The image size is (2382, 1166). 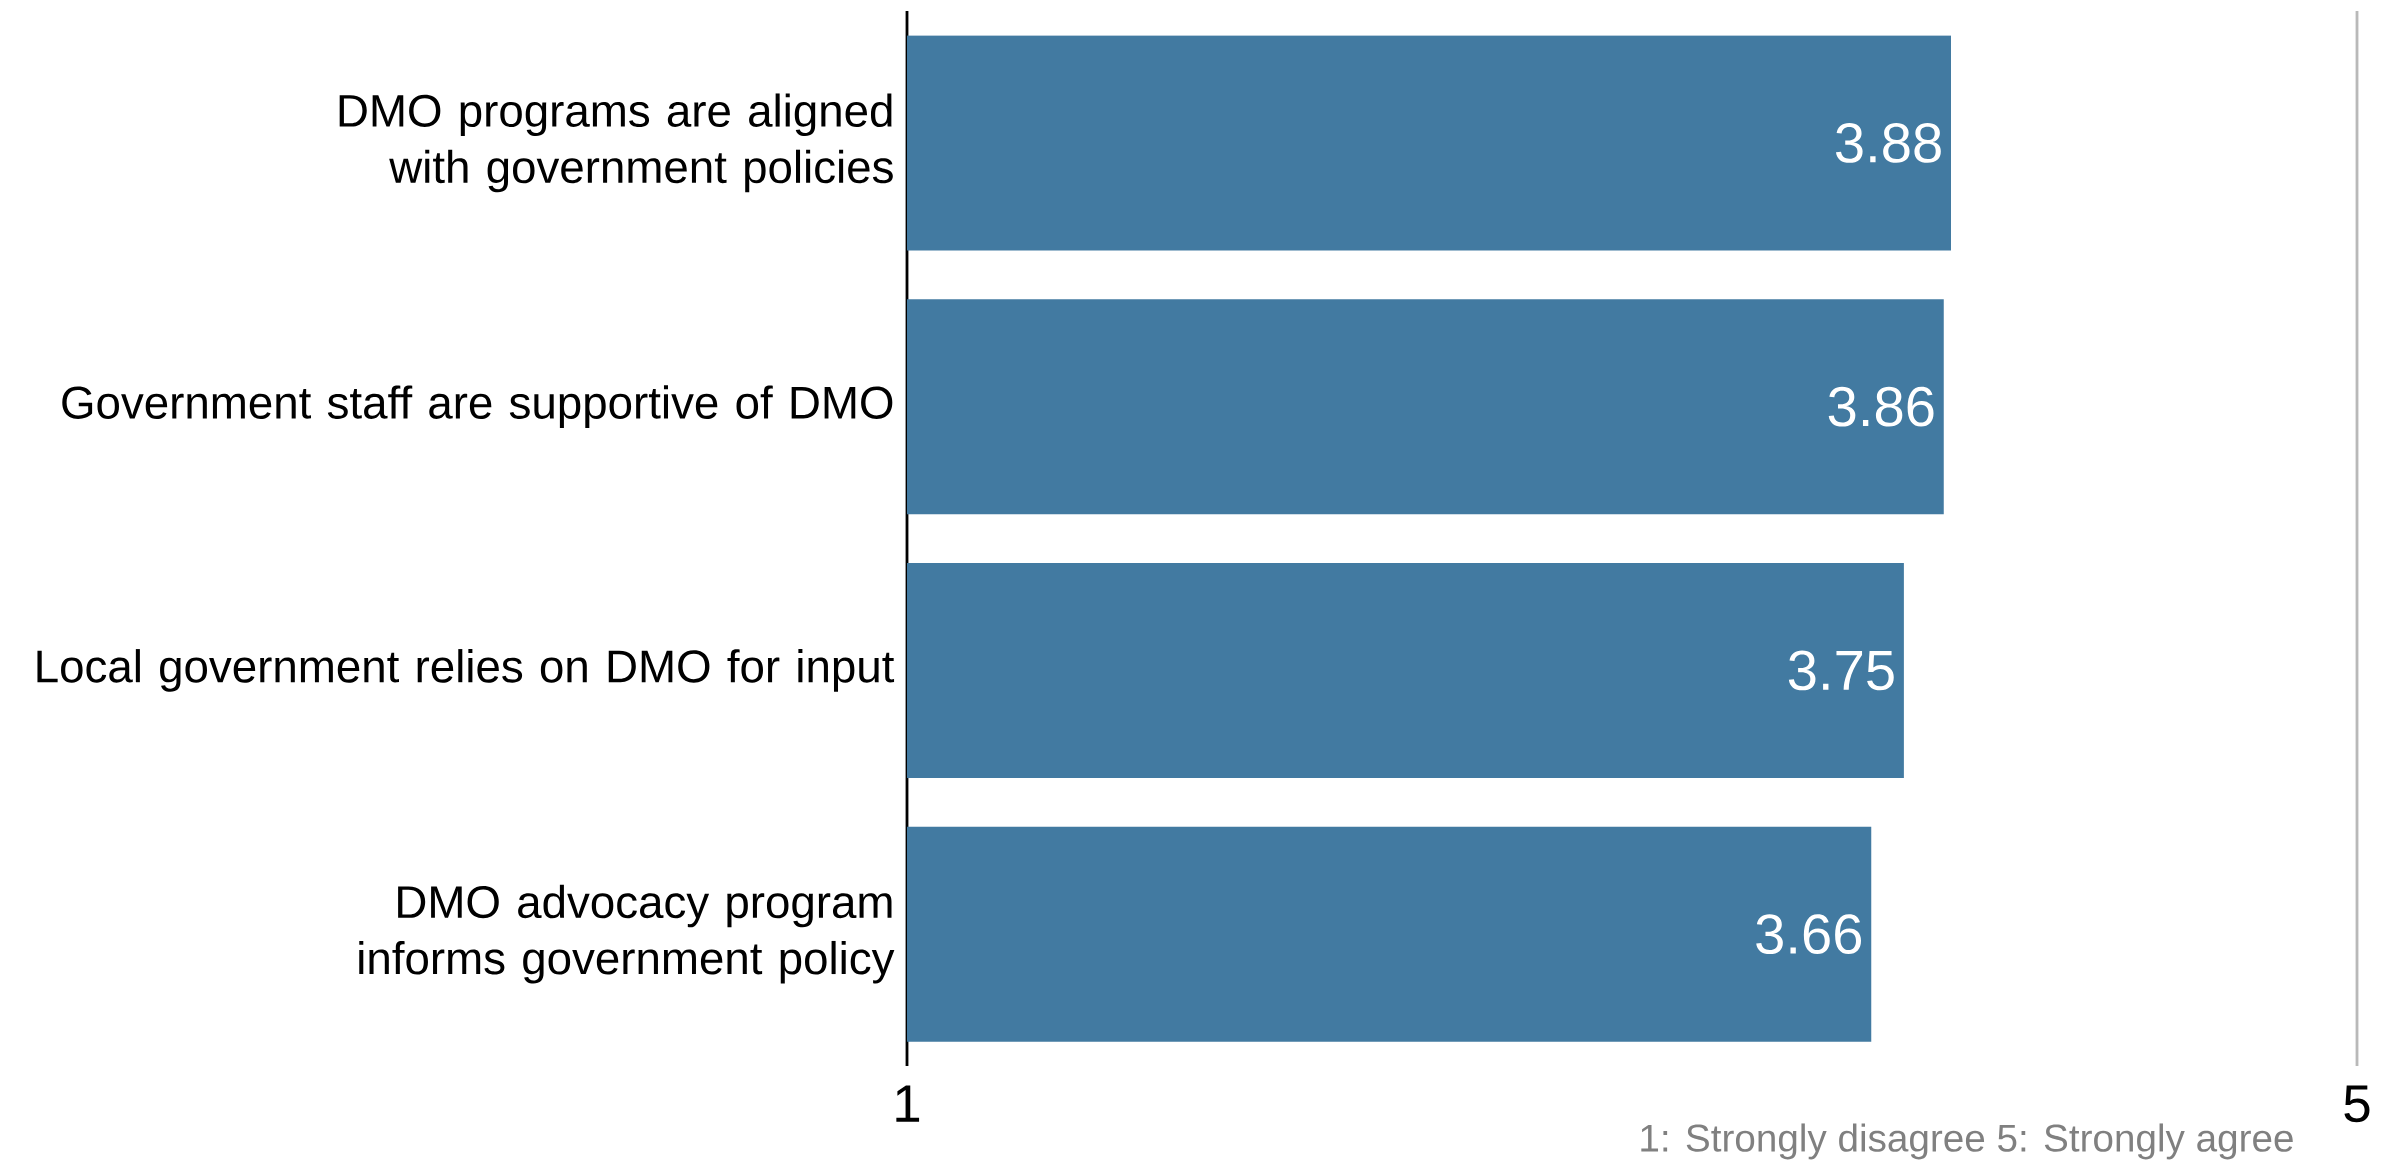 I want to click on y-tick-label: Local government relies on DMO for input, so click(x=466, y=670).